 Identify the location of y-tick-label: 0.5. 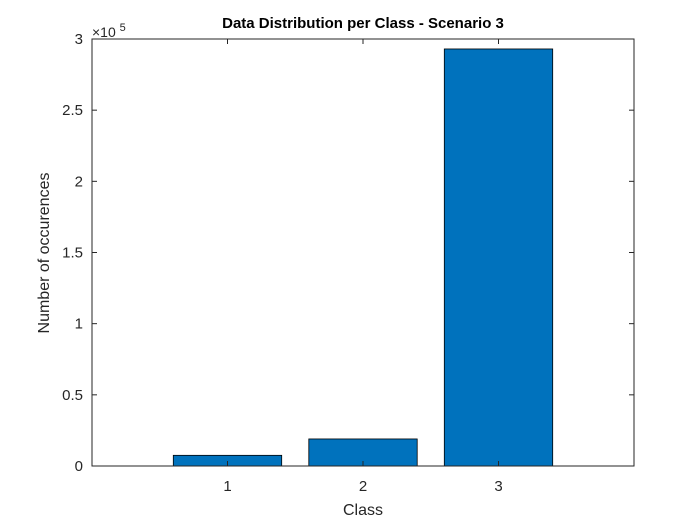
(72, 395).